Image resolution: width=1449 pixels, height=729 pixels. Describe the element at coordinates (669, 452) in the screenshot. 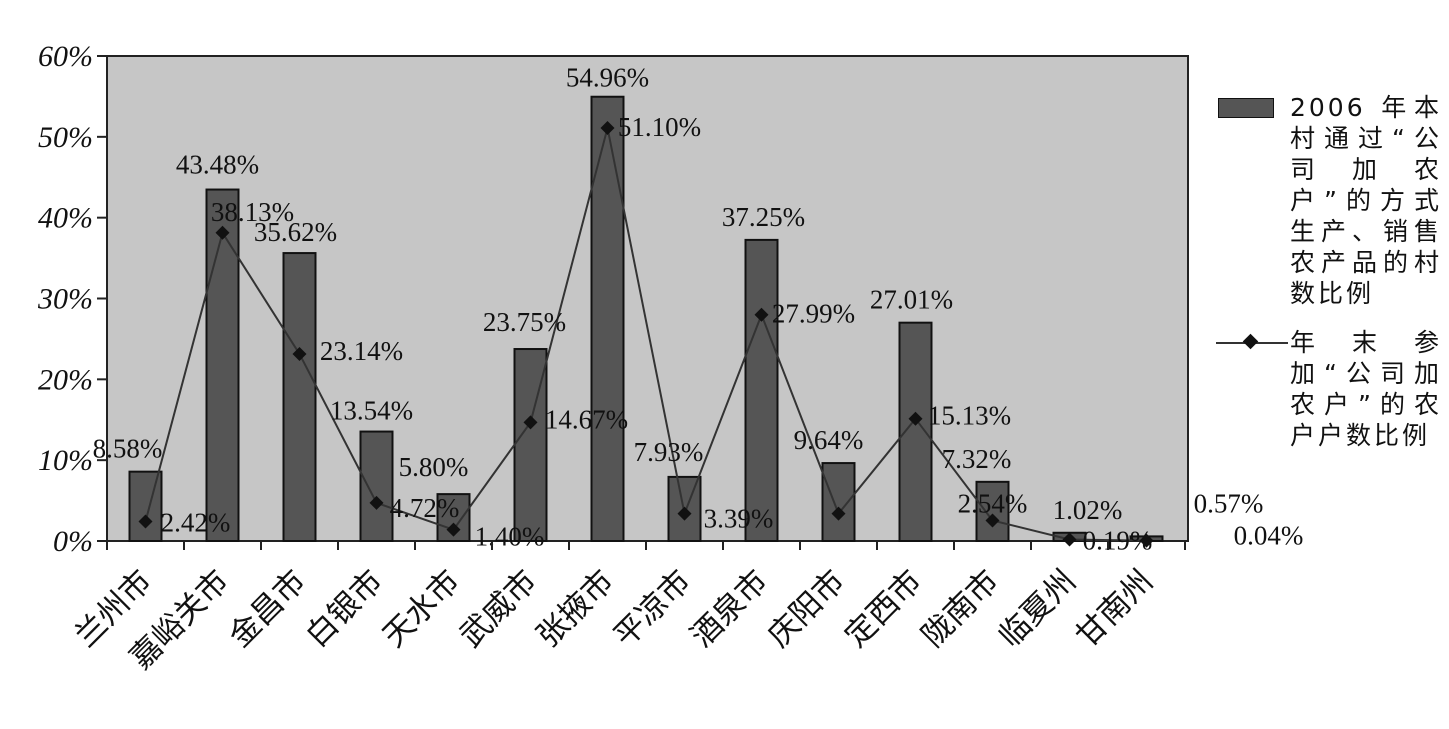

I see `bar-data-label: 7.93%` at that location.